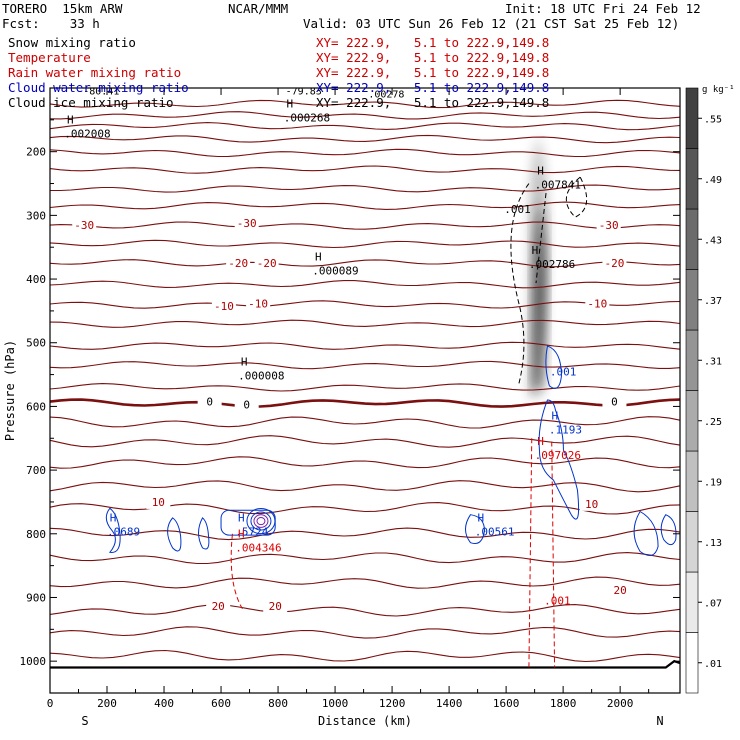 This screenshot has height=740, width=740. I want to click on field-cloud-ice-label: Cloud ice mixing ratio, so click(91, 102).